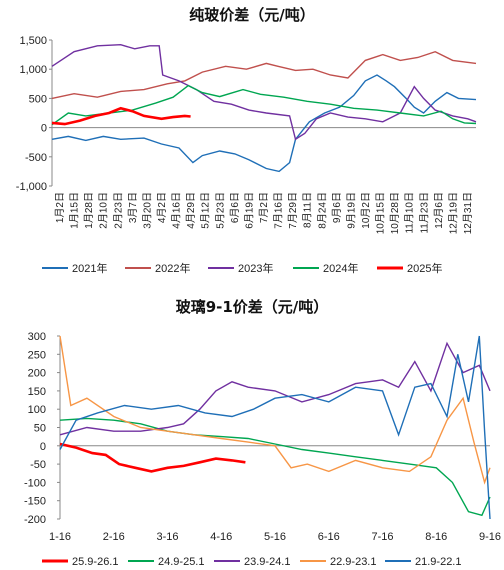  What do you see at coordinates (252, 15) in the screenshot?
I see `chart-1-title: 纯玻价差（元/吨）` at bounding box center [252, 15].